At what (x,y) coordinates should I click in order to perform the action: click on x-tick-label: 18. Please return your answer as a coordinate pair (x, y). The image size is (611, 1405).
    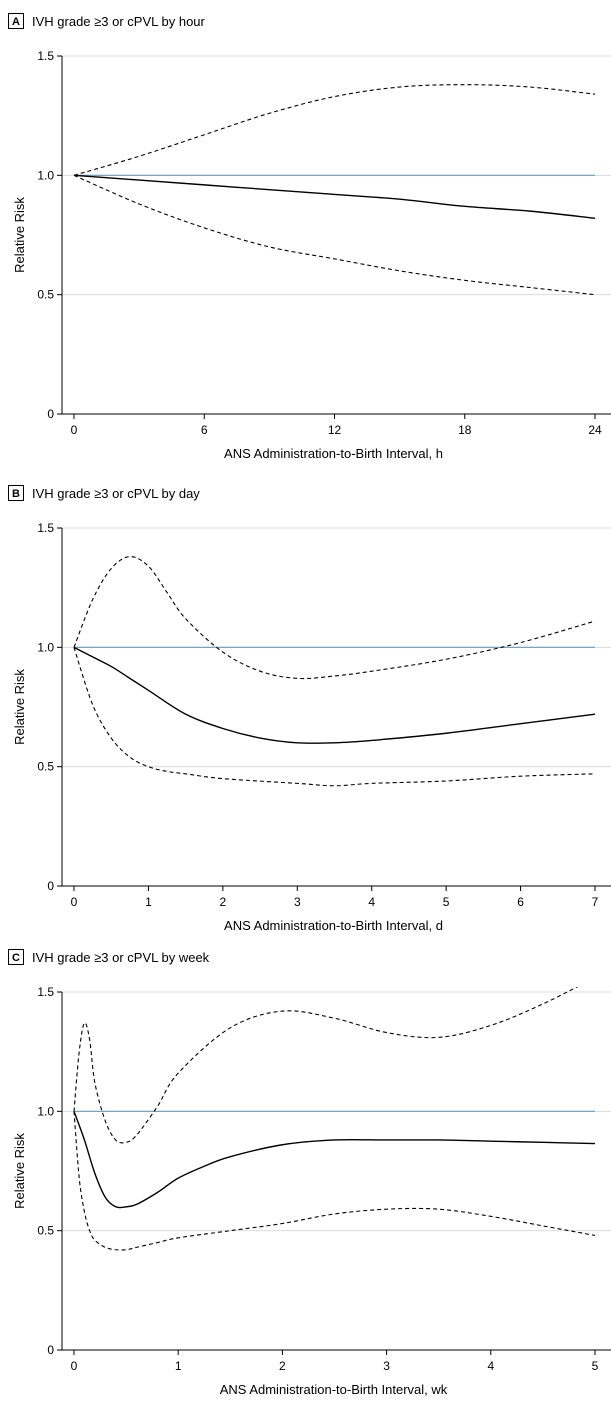
    Looking at the image, I should click on (465, 430).